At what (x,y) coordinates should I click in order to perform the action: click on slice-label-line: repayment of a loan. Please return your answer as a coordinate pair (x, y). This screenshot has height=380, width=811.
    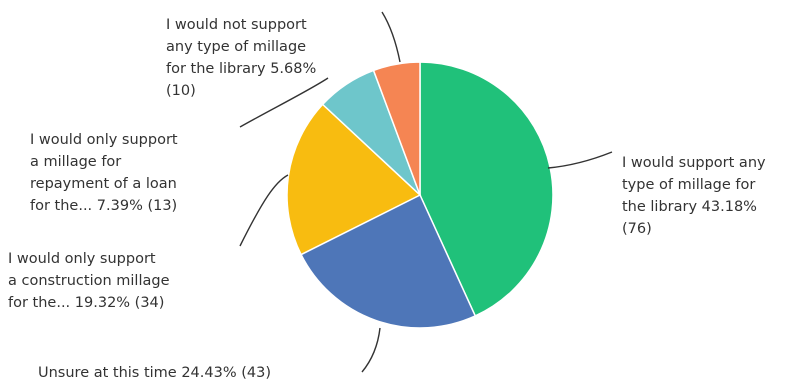
    Looking at the image, I should click on (103, 184).